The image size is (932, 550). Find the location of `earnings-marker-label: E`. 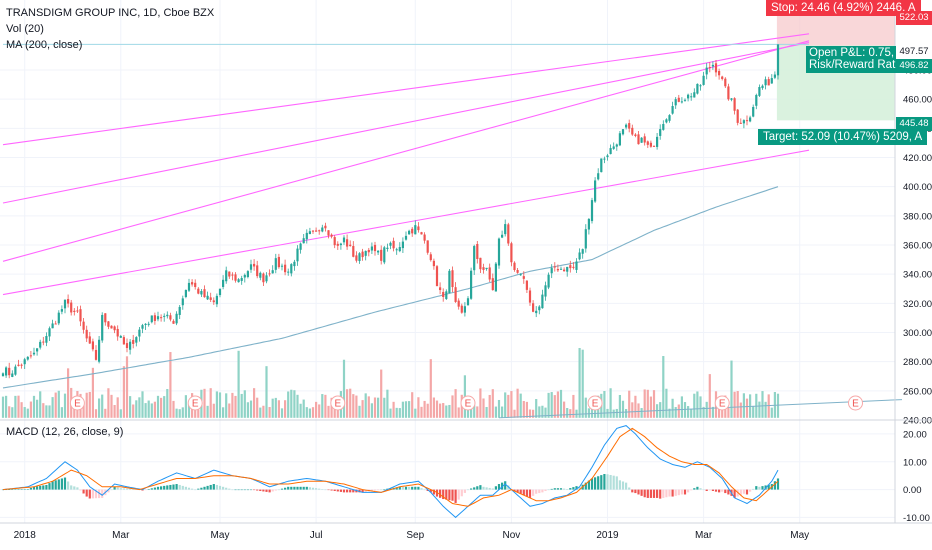

earnings-marker-label: E is located at coordinates (595, 404).